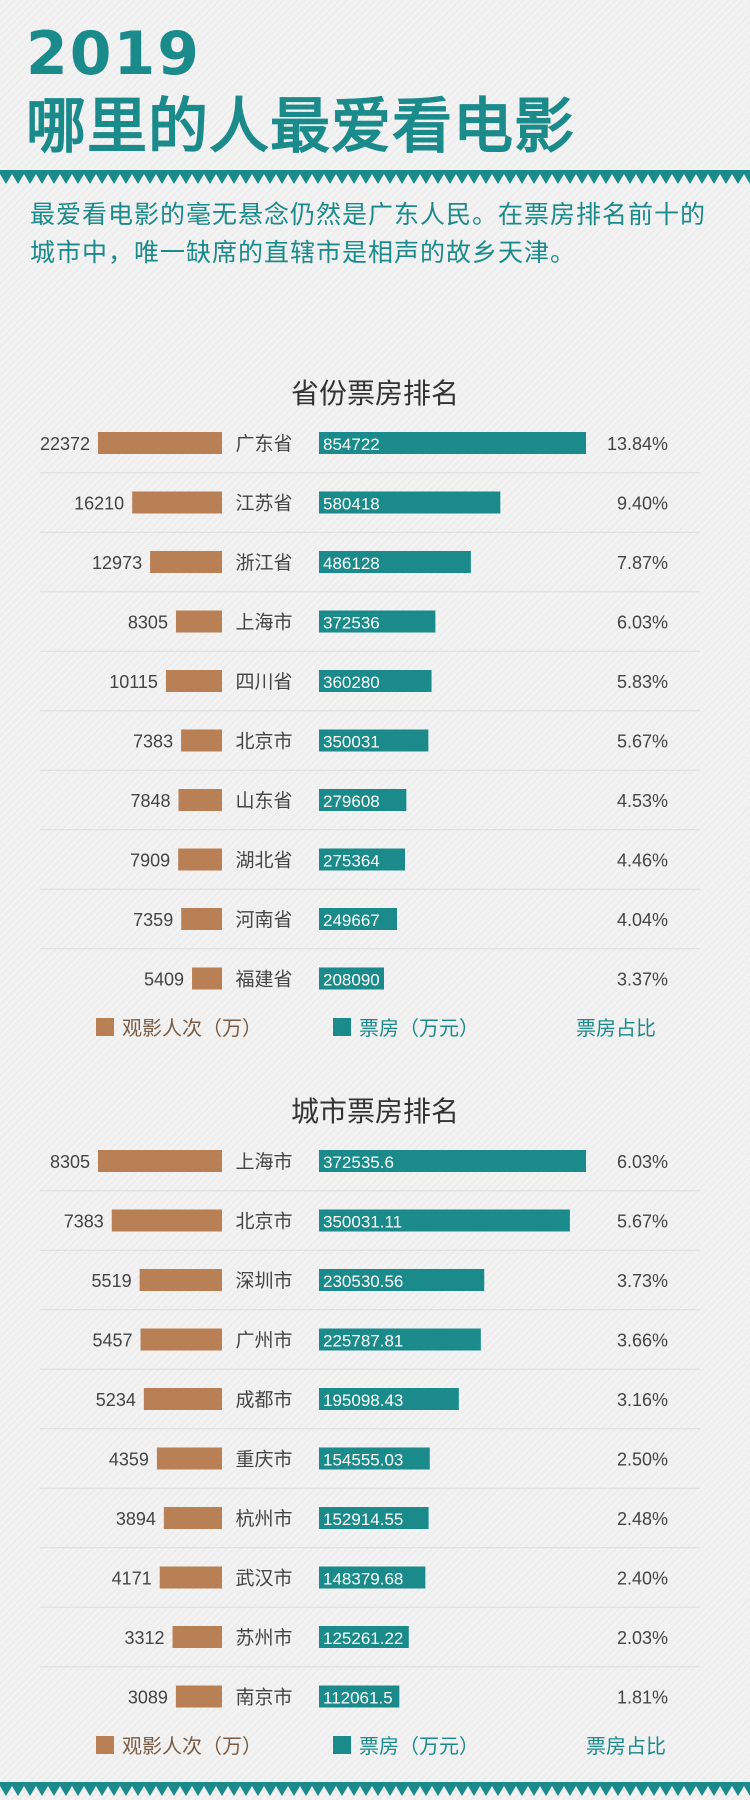 This screenshot has width=750, height=1800. What do you see at coordinates (129, 1460) in the screenshot?
I see `viewers-value-label: 4359` at bounding box center [129, 1460].